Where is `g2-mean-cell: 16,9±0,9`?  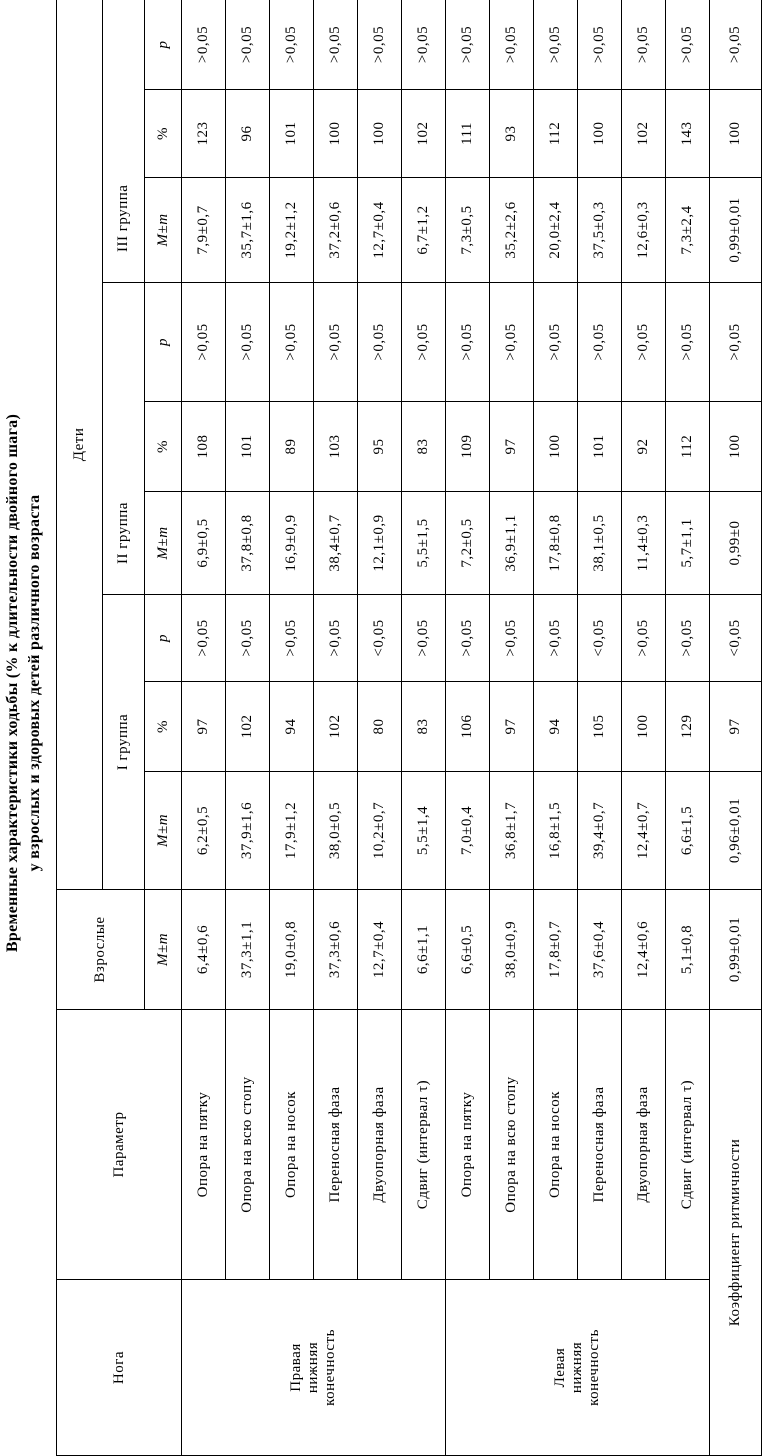 g2-mean-cell: 16,9±0,9 is located at coordinates (291, 543).